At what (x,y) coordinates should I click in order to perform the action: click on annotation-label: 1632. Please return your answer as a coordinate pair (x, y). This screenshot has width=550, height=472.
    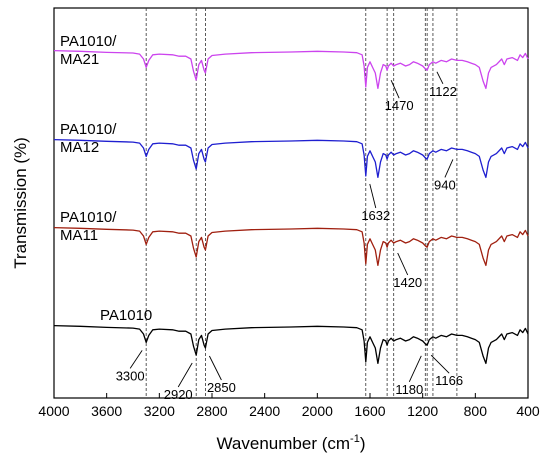
    Looking at the image, I should click on (375, 215).